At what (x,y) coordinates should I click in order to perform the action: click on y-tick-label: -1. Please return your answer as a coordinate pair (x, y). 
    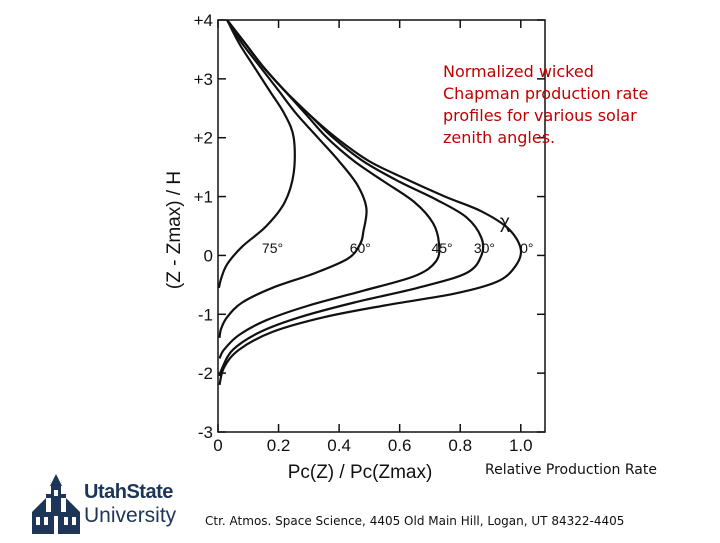
    Looking at the image, I should click on (205, 314).